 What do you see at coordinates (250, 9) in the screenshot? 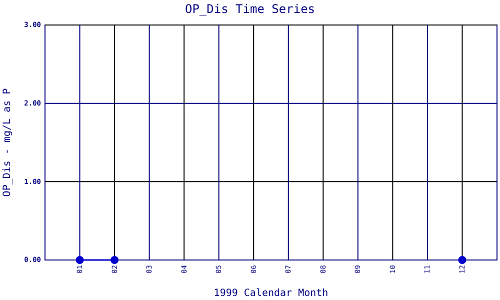
I see `chart-title: OP_Dis Time Series` at bounding box center [250, 9].